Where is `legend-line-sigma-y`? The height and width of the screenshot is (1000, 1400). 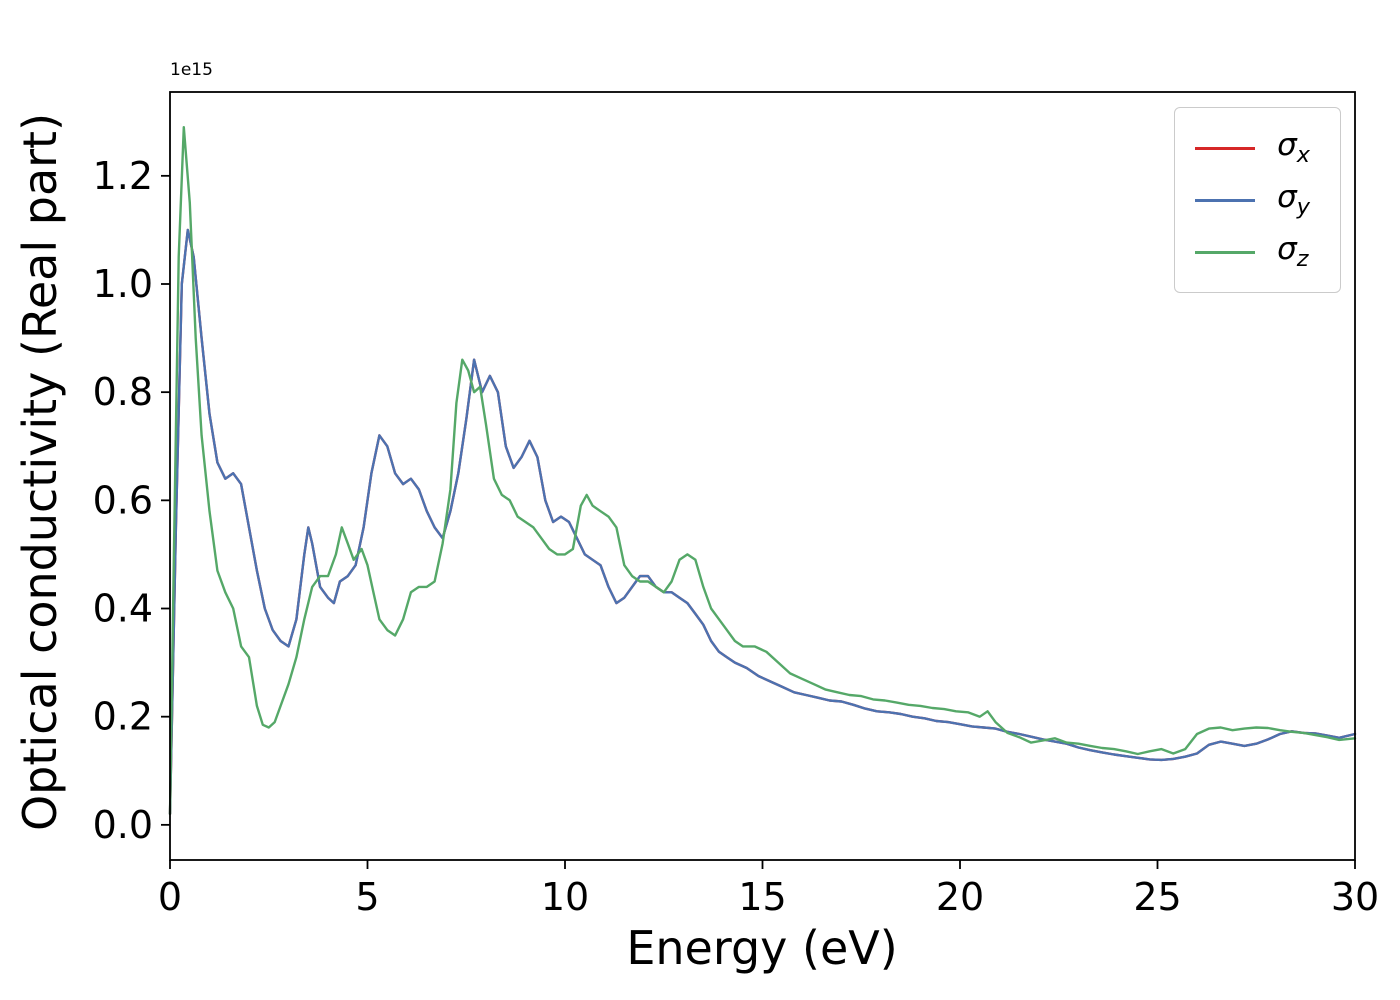 legend-line-sigma-y is located at coordinates (1225, 200).